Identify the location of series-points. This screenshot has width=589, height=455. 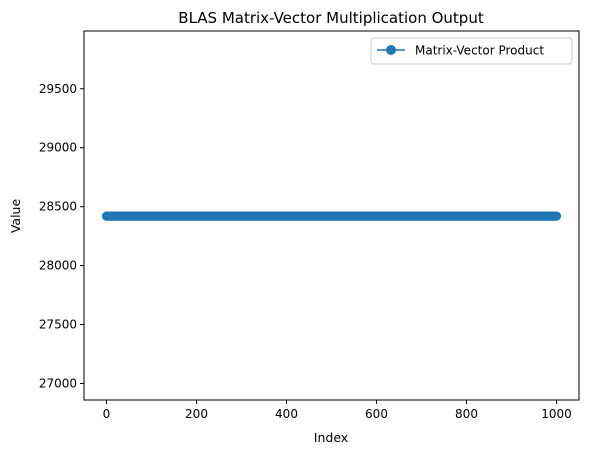
(331, 216).